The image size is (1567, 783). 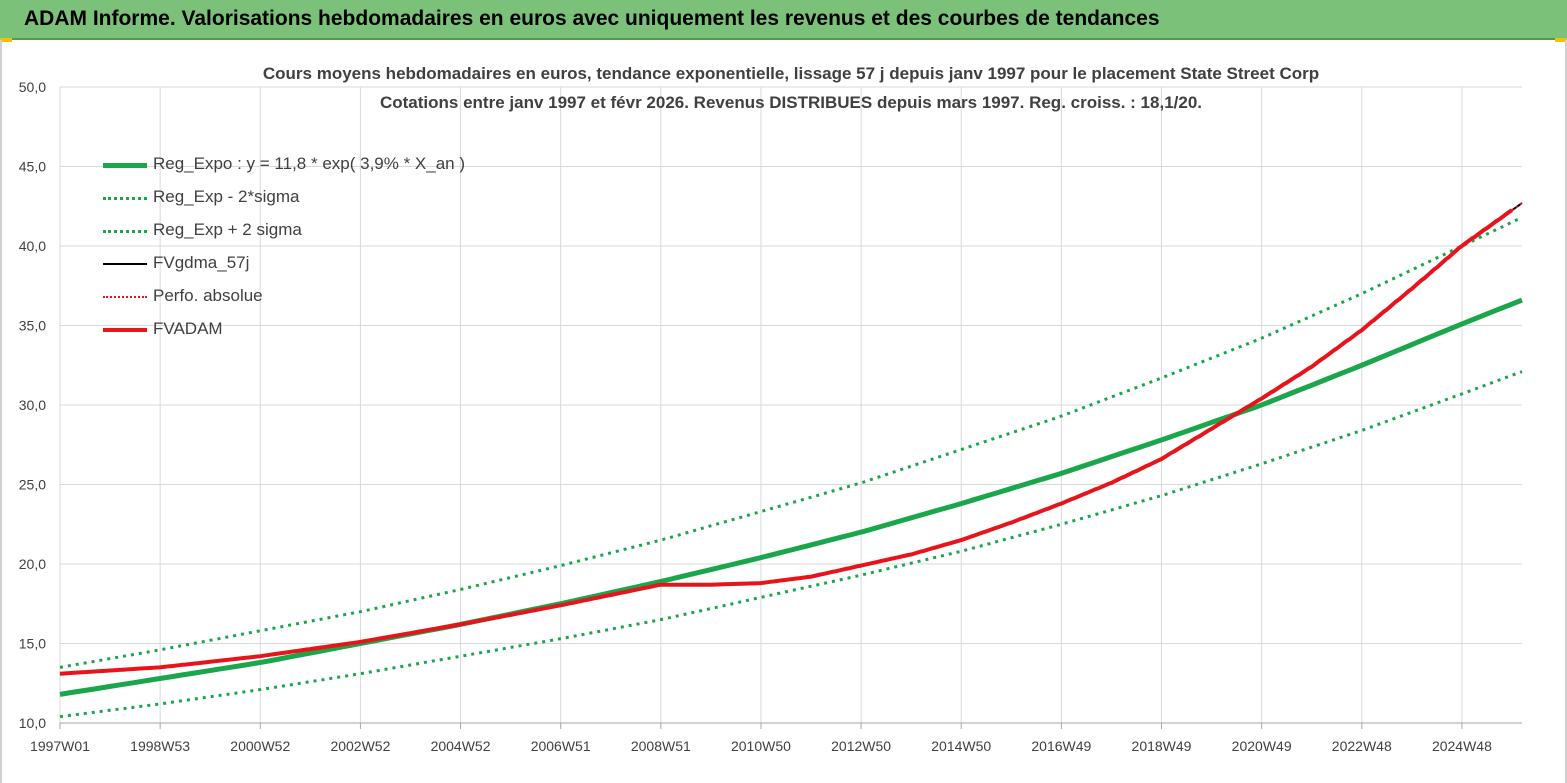 I want to click on y-tick-label: 20,0, so click(x=32, y=564).